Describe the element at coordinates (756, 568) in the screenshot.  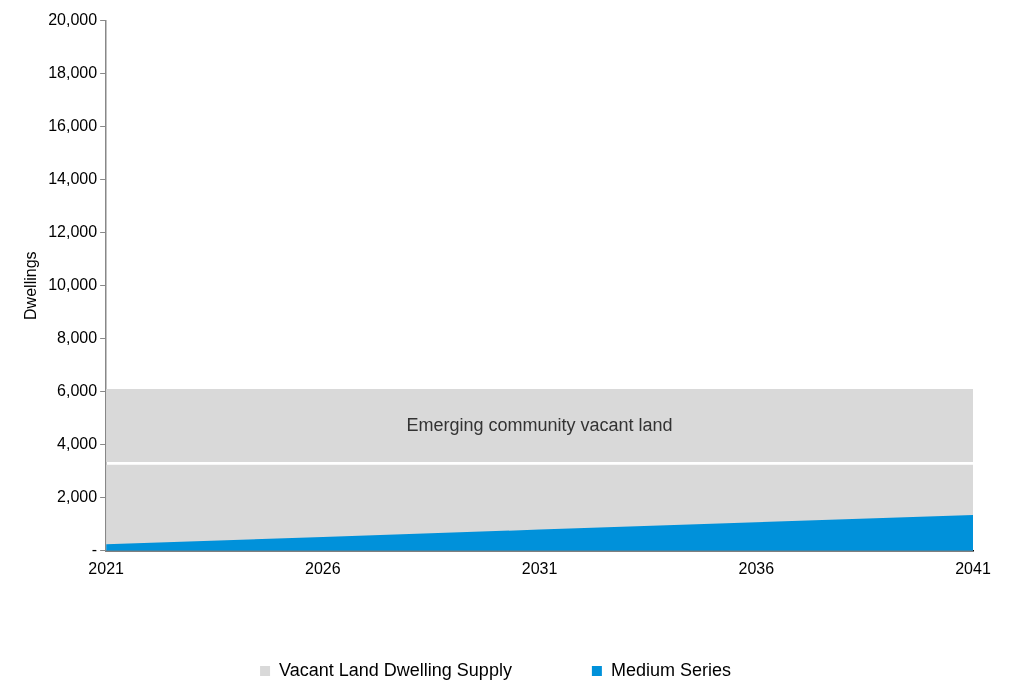
I see `x-tick-label: 2036` at that location.